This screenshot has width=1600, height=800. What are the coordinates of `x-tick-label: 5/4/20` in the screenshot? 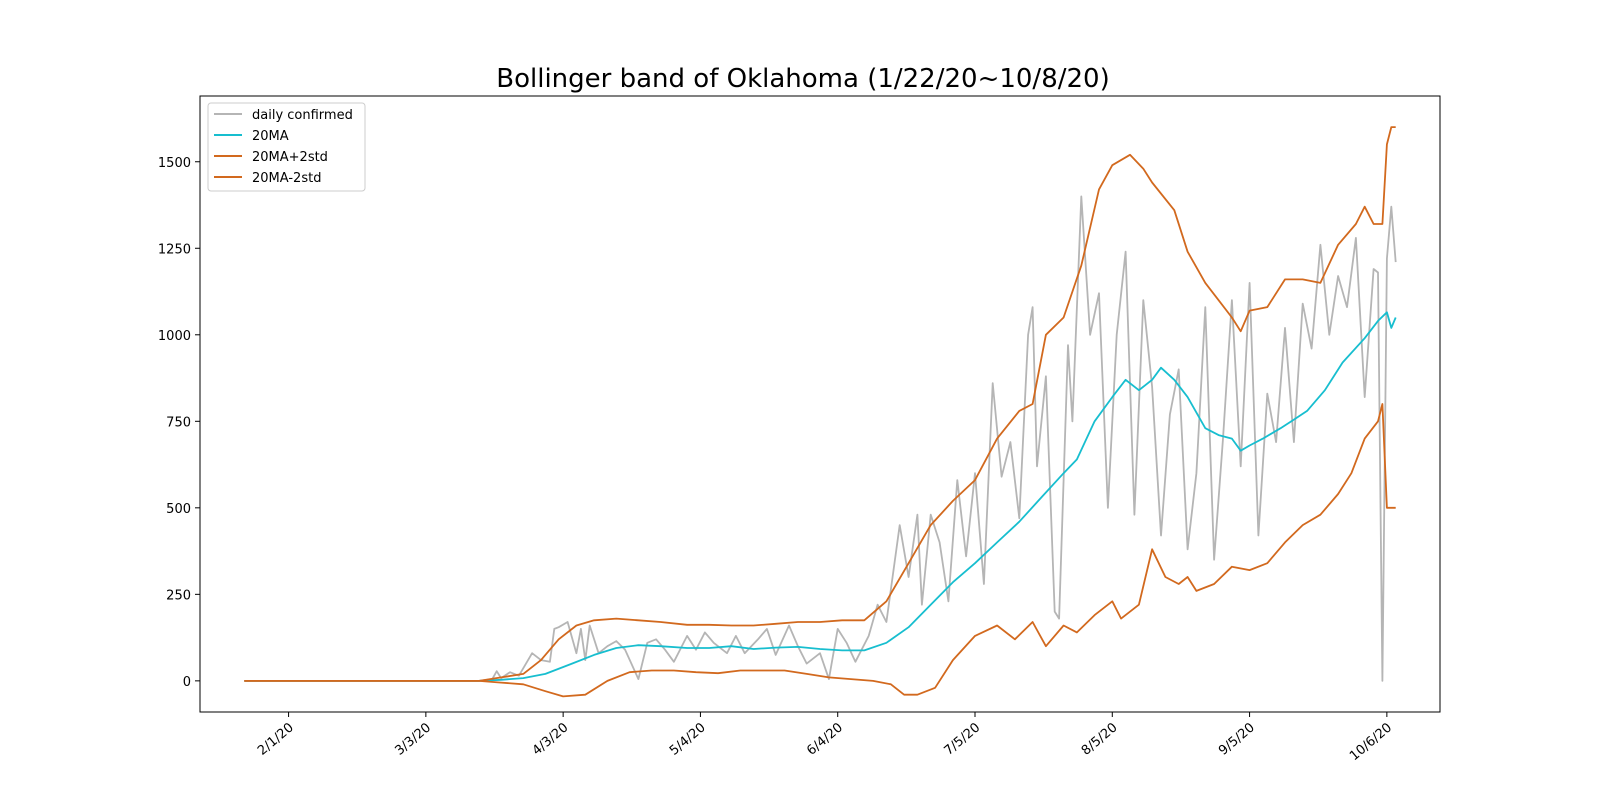 It's located at (688, 739).